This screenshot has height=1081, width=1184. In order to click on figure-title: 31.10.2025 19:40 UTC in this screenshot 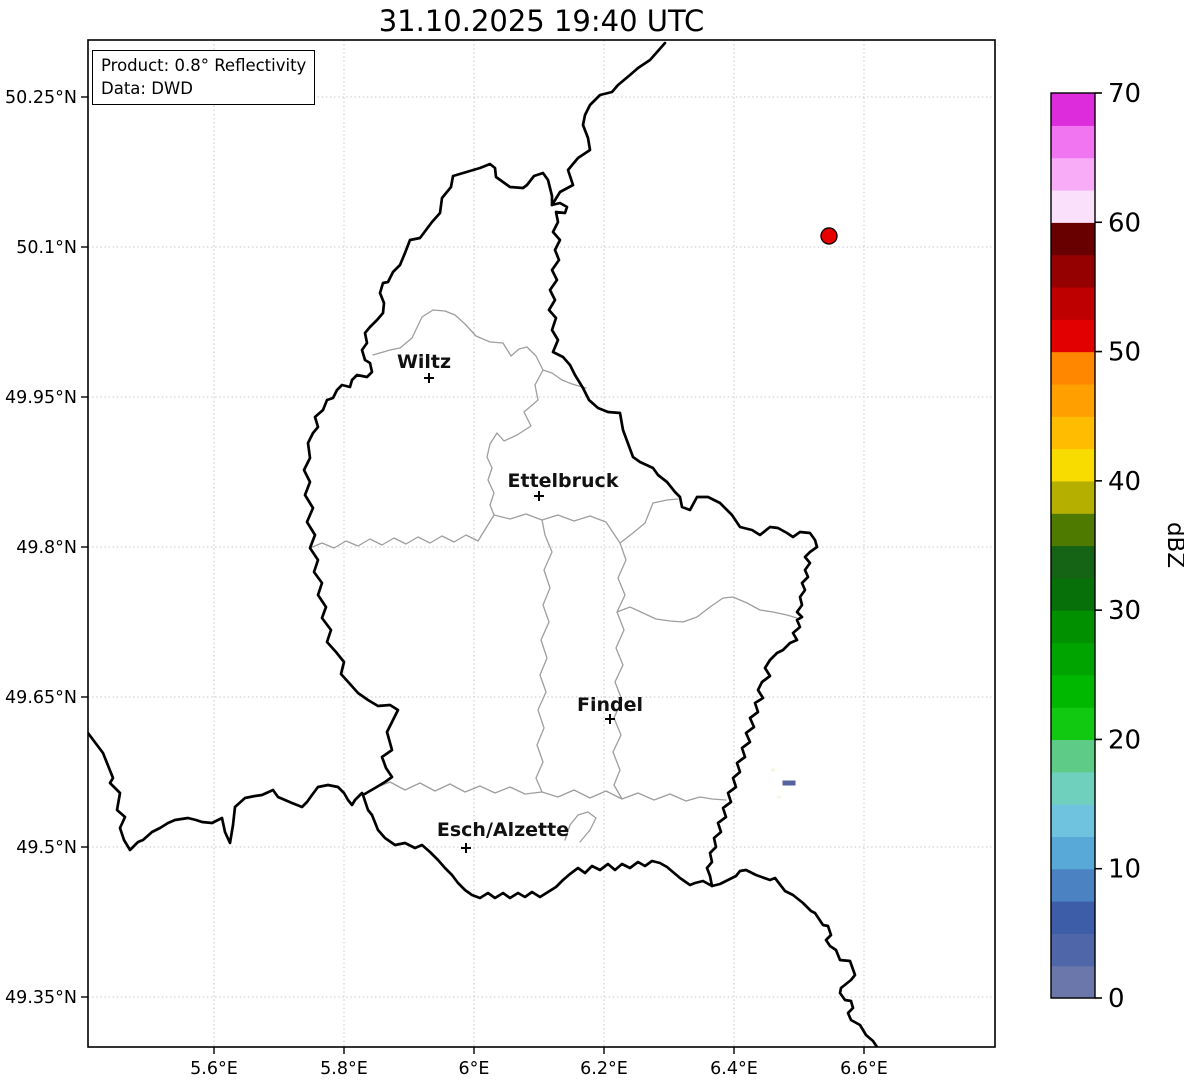, I will do `click(541, 21)`.